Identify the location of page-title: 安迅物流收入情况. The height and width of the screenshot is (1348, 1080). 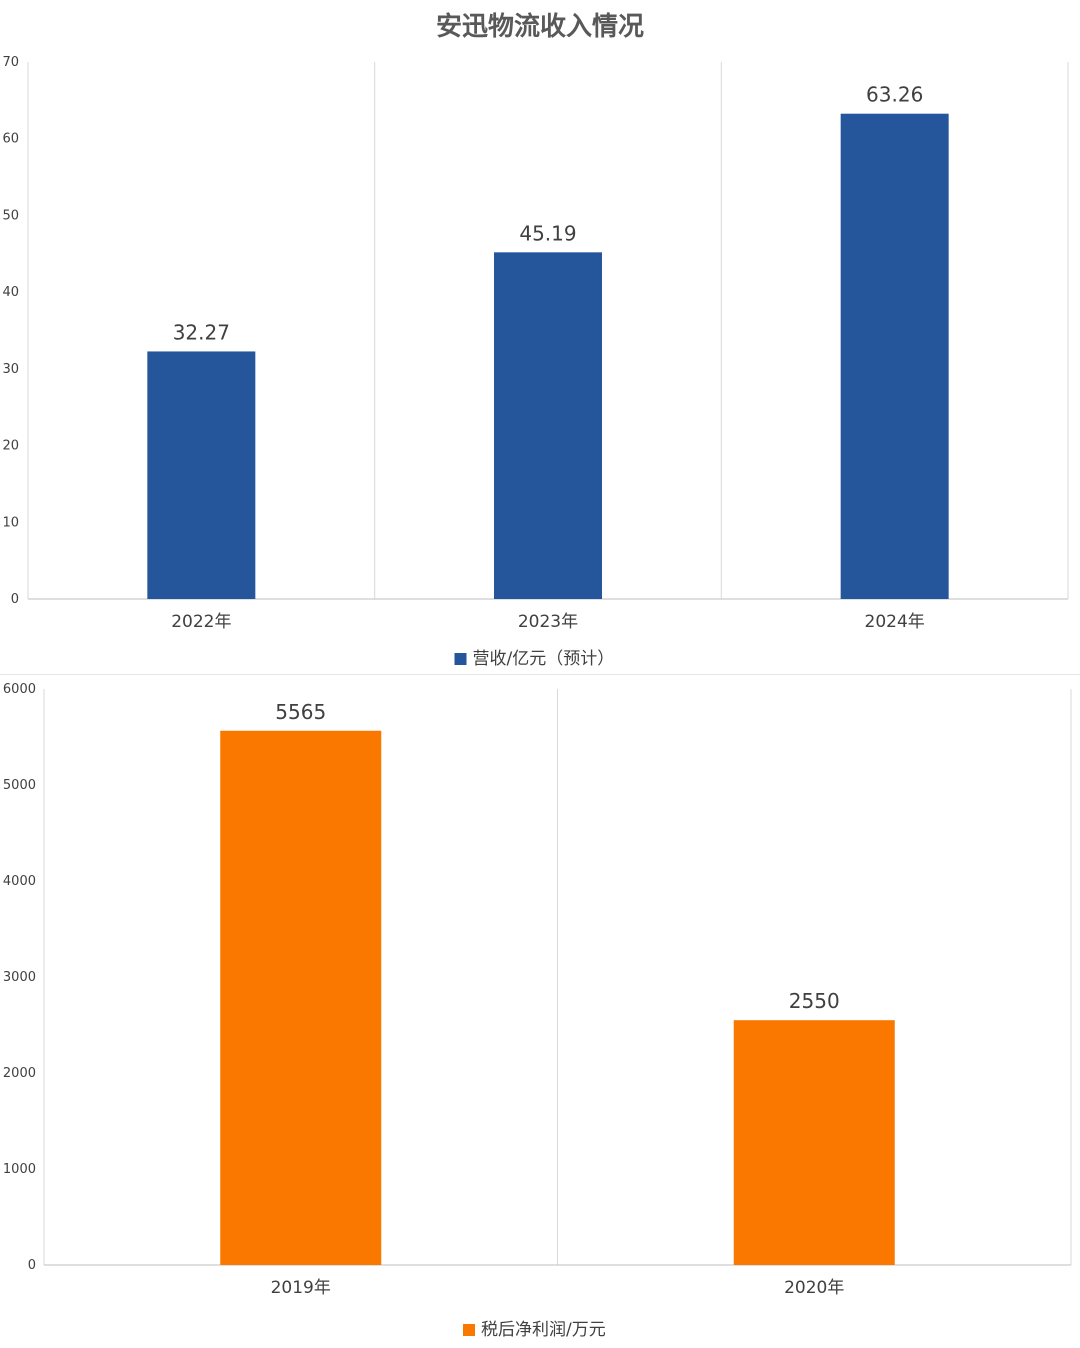
(539, 27).